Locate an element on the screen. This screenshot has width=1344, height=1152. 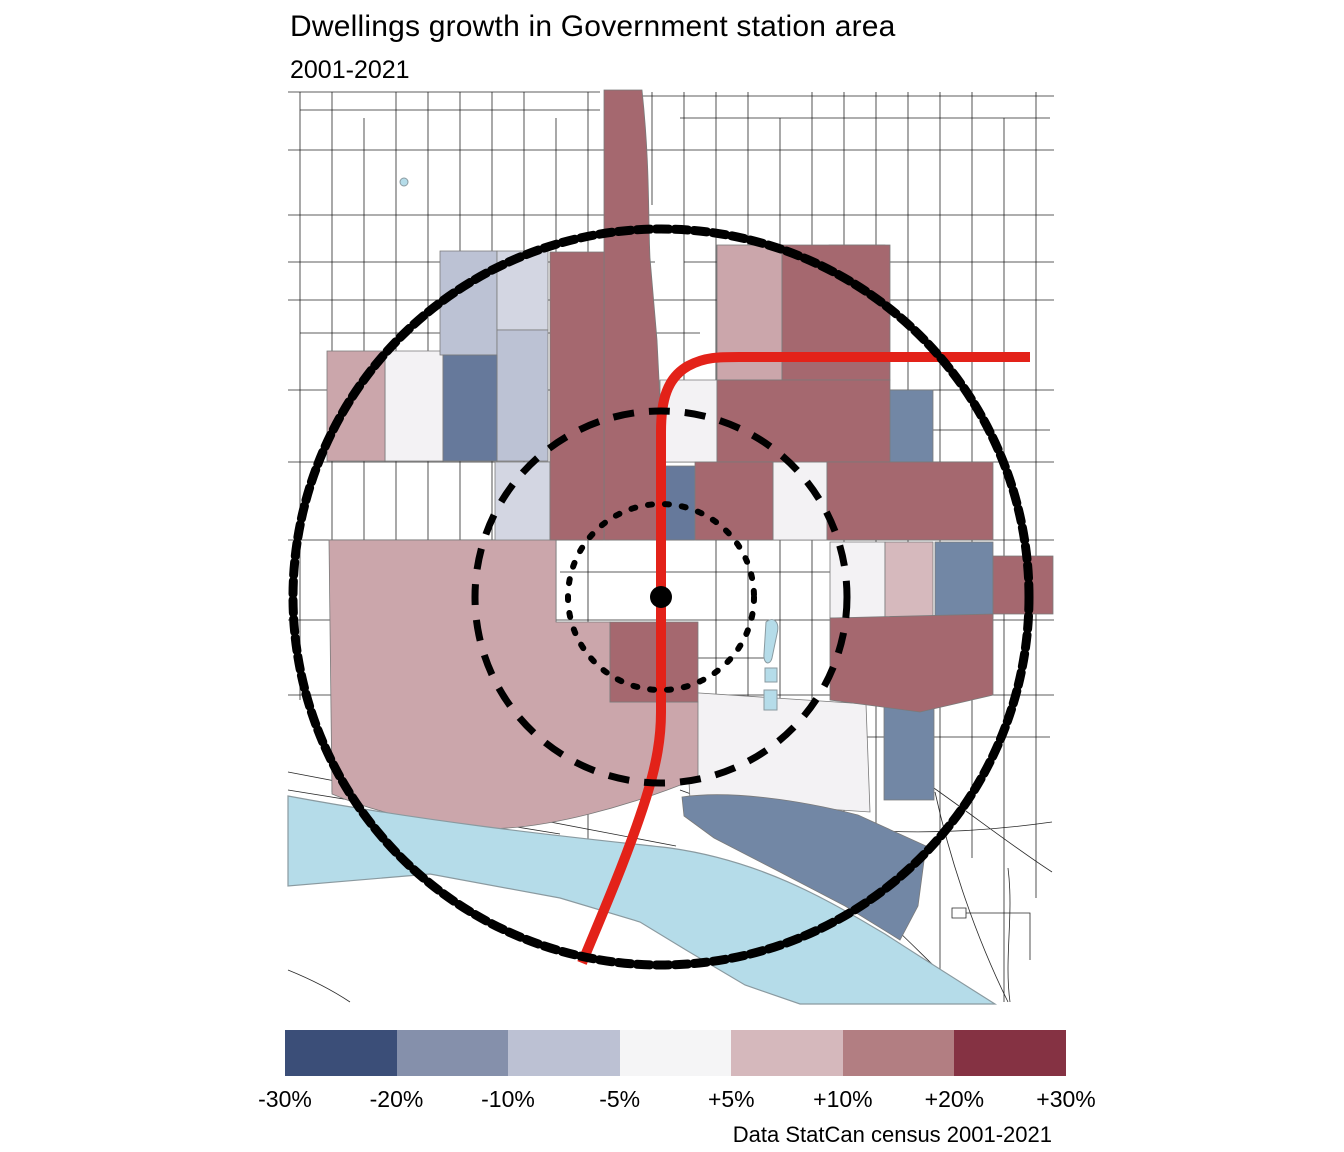
legend-labels: -30% -20% -10% -5% +5% +10% +20% +30% is located at coordinates (677, 1100).